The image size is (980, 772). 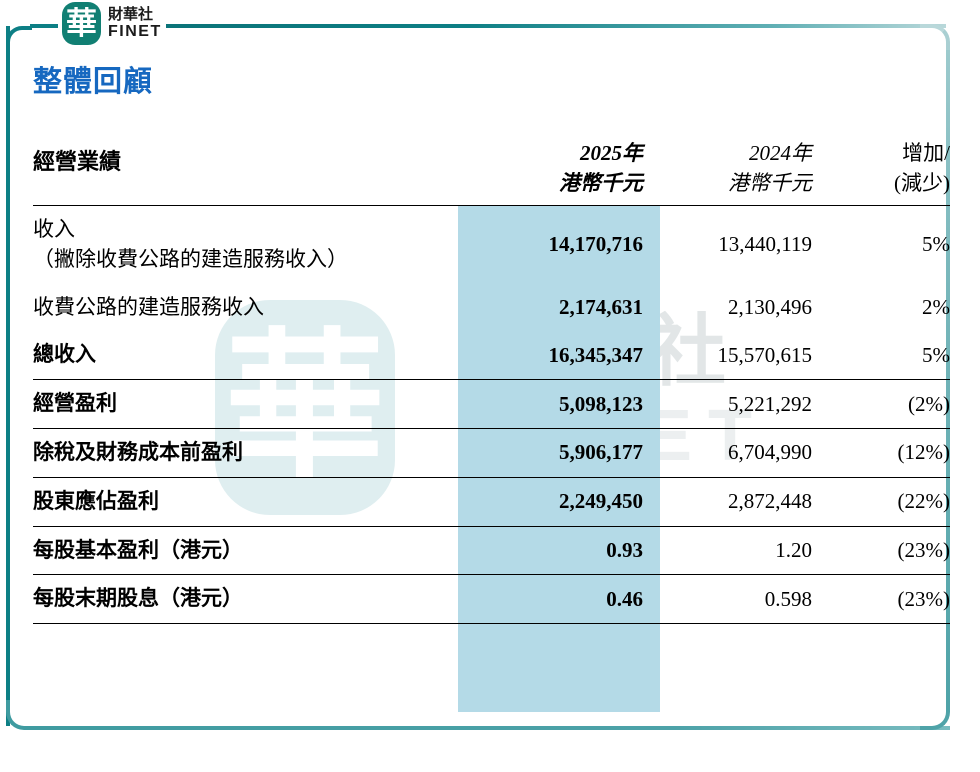 I want to click on frame-top-right-corner, so click(x=935, y=39).